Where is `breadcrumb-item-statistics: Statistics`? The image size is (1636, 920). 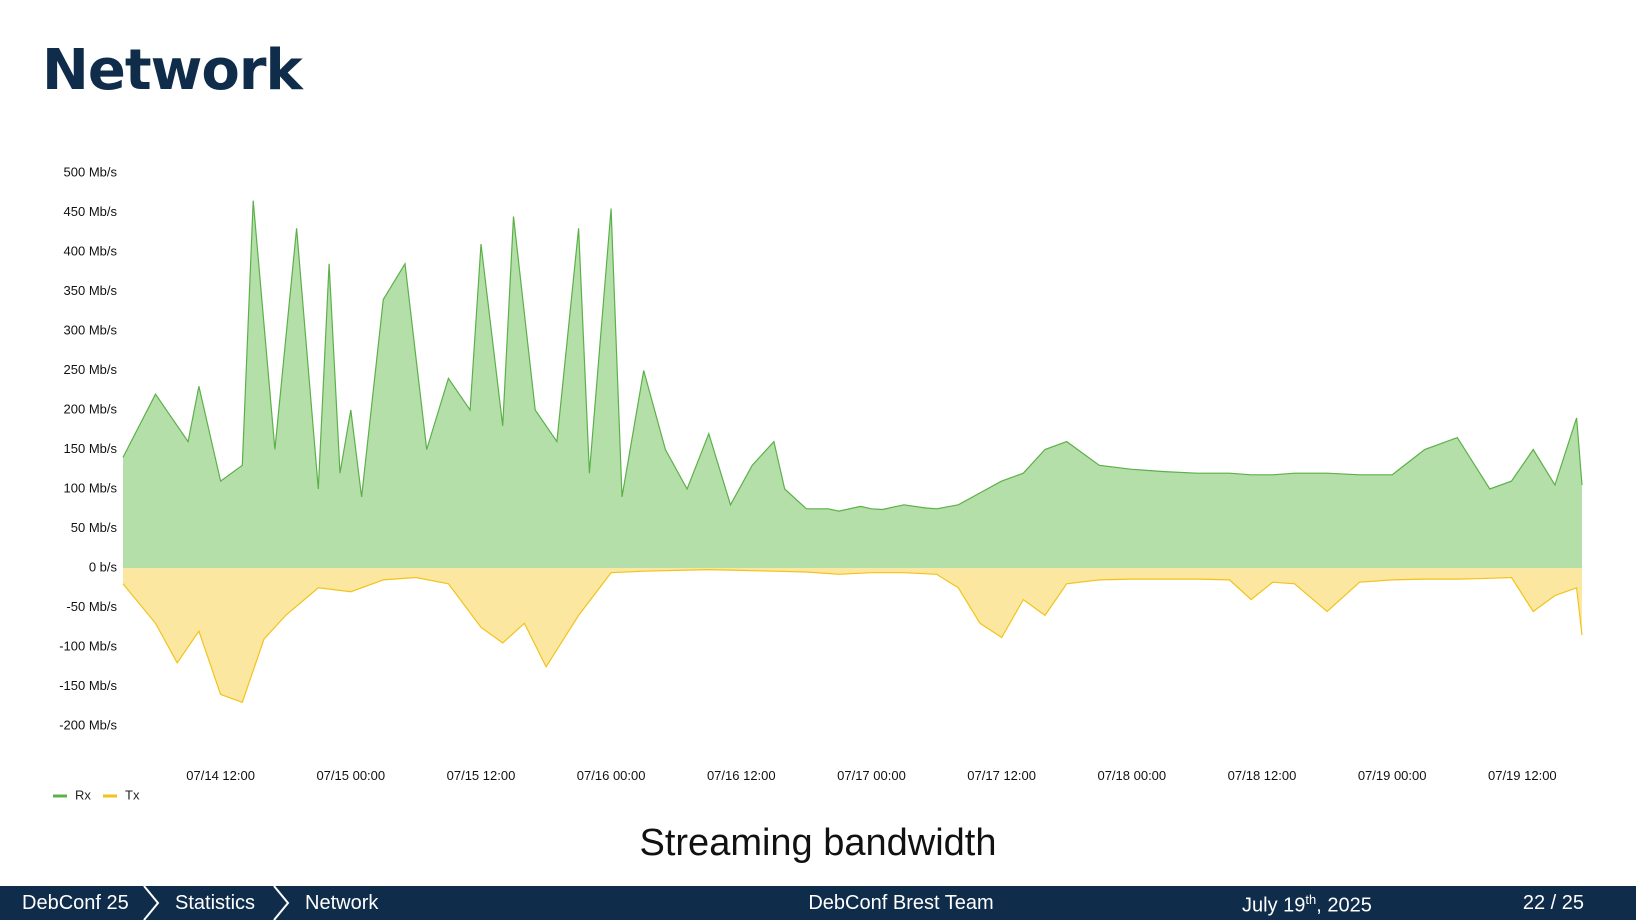
breadcrumb-item-statistics: Statistics is located at coordinates (215, 903).